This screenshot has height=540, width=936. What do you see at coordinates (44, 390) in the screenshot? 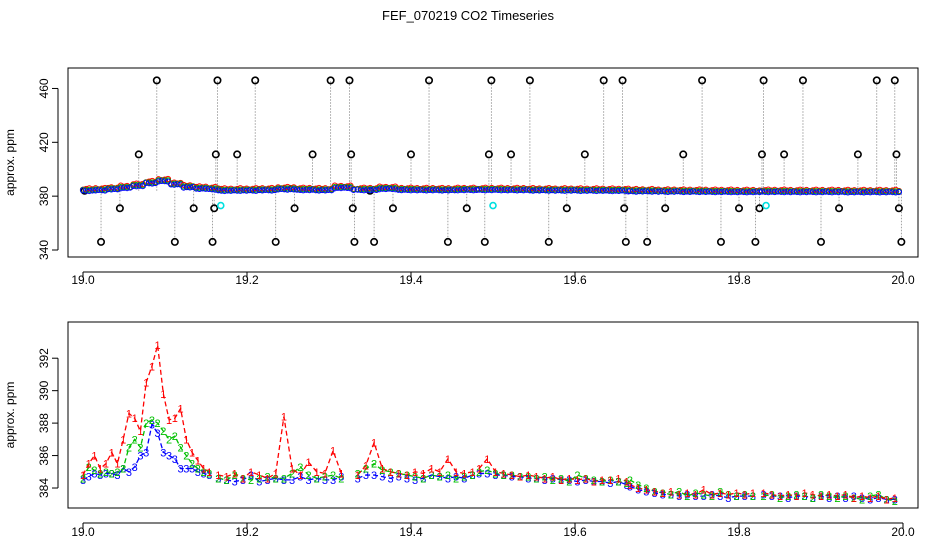
I see `y-tick-label: 390` at bounding box center [44, 390].